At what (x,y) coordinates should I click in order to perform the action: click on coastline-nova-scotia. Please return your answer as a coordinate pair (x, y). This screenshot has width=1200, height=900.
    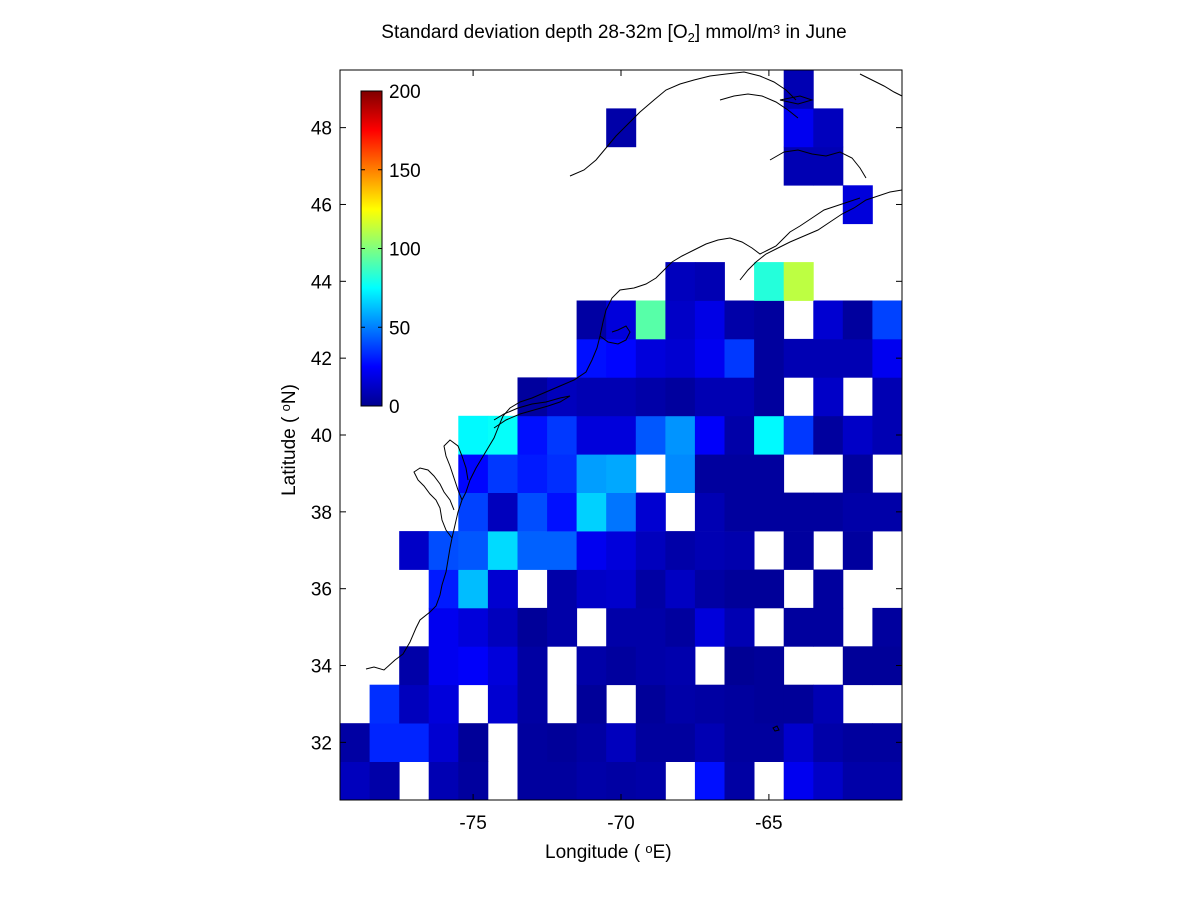
    Looking at the image, I should click on (821, 235).